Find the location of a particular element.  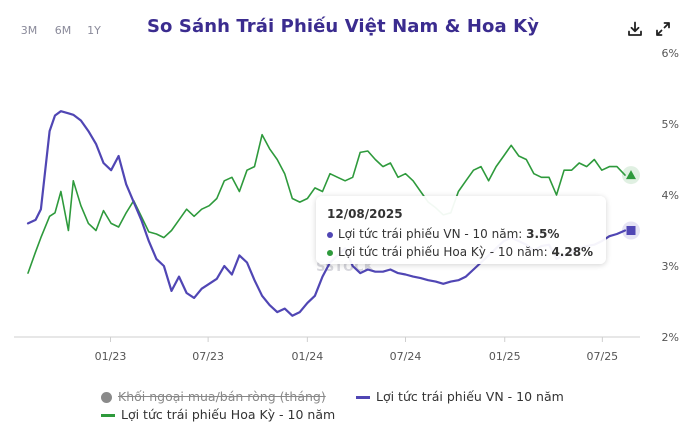

tooltip-row-vn: Lợi tức trái phiếu VN - 10 năm: 3.5% is located at coordinates (443, 234).